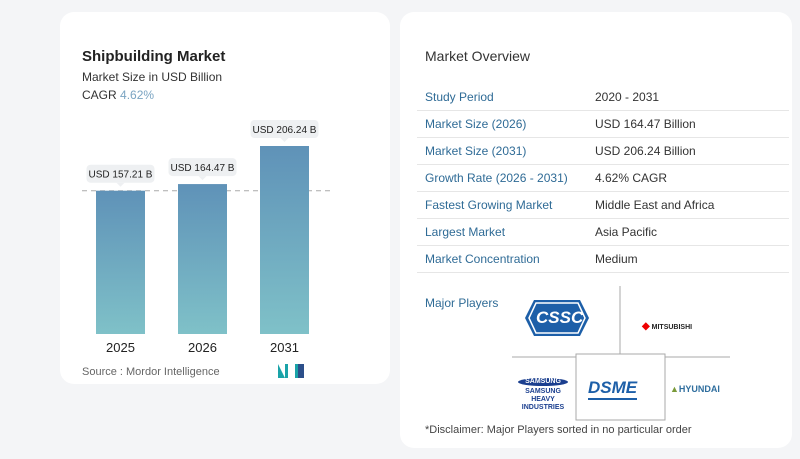 The width and height of the screenshot is (800, 459). I want to click on players-grid, so click(621, 353).